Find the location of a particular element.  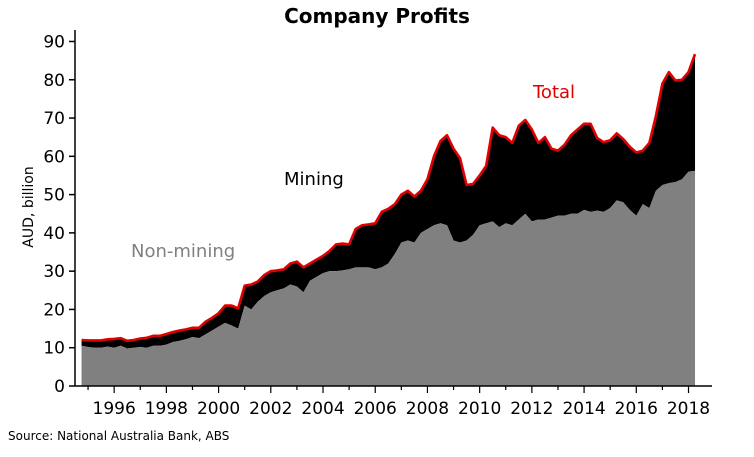

x-tick-label: 1996 is located at coordinates (114, 409).